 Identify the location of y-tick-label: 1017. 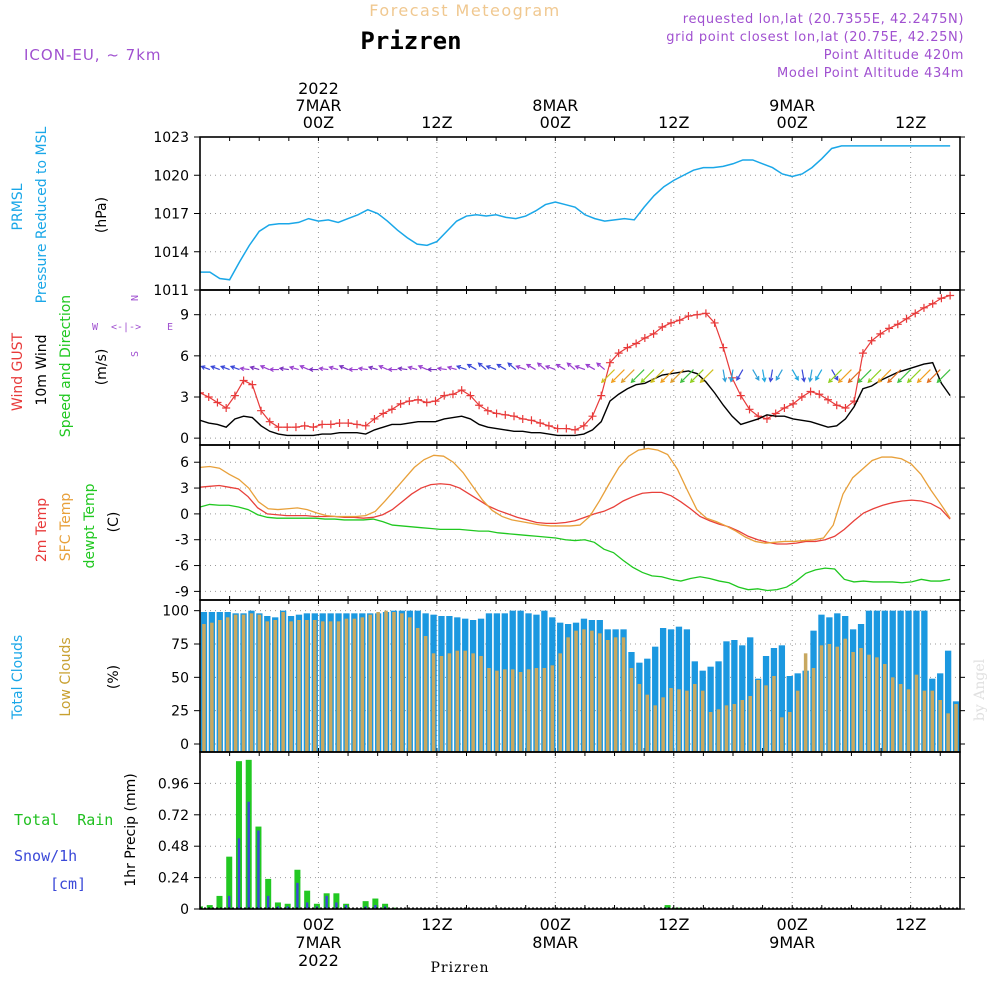
(171, 215).